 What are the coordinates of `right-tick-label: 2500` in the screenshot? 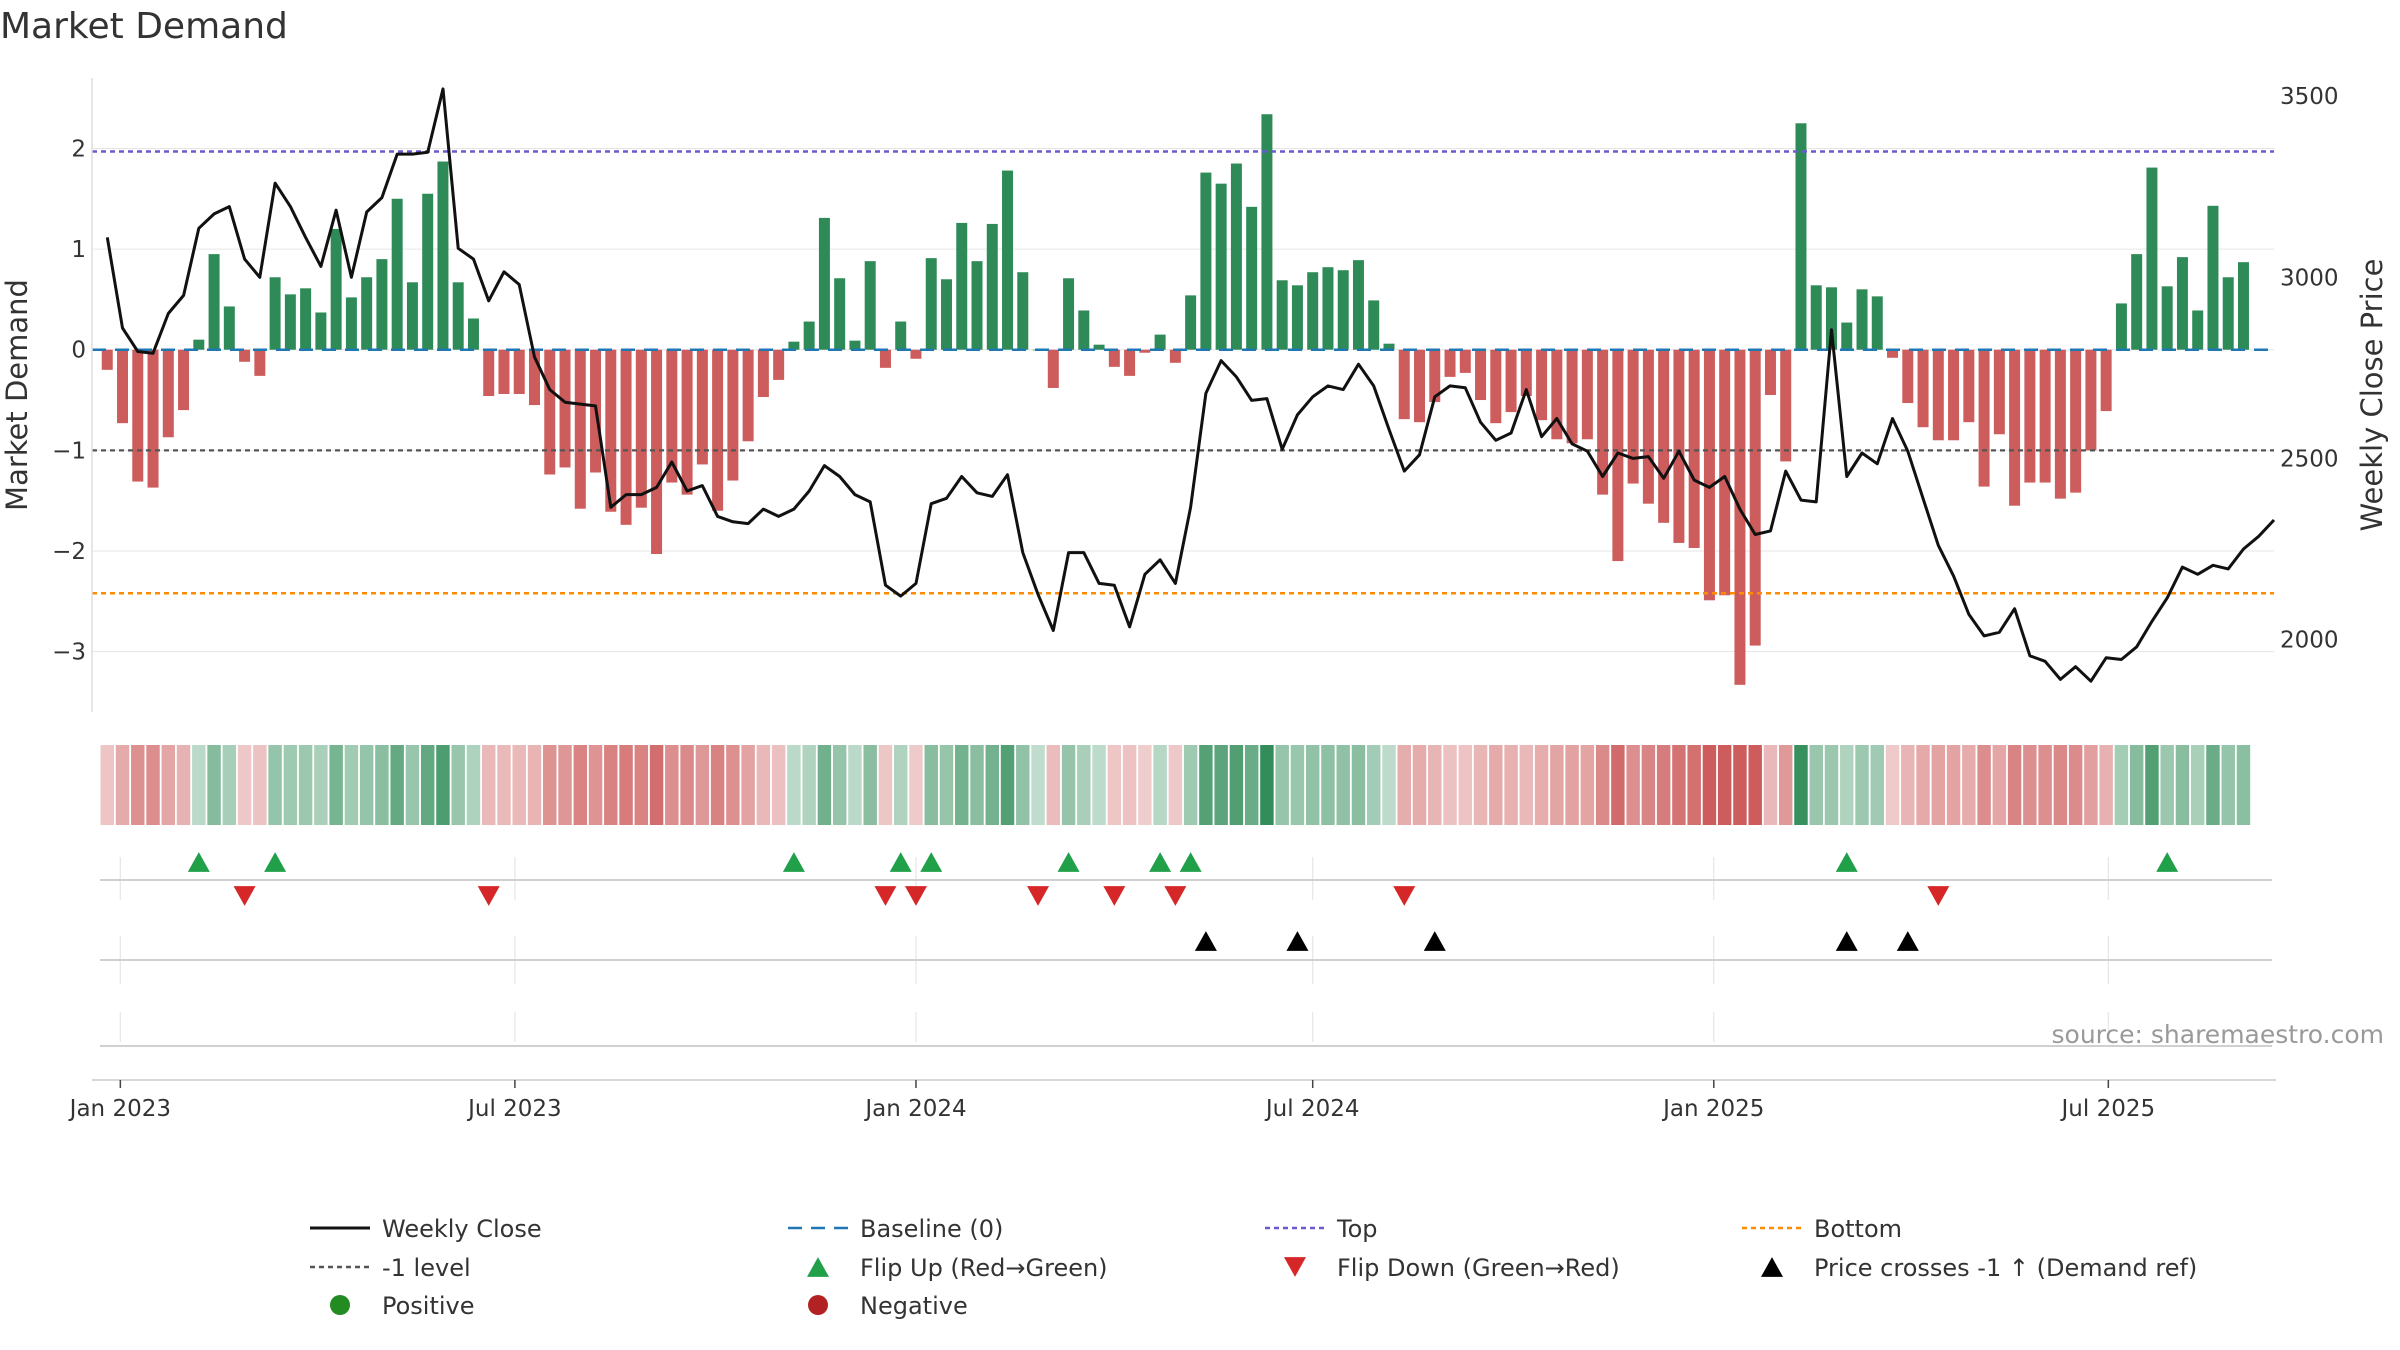 It's located at (2309, 459).